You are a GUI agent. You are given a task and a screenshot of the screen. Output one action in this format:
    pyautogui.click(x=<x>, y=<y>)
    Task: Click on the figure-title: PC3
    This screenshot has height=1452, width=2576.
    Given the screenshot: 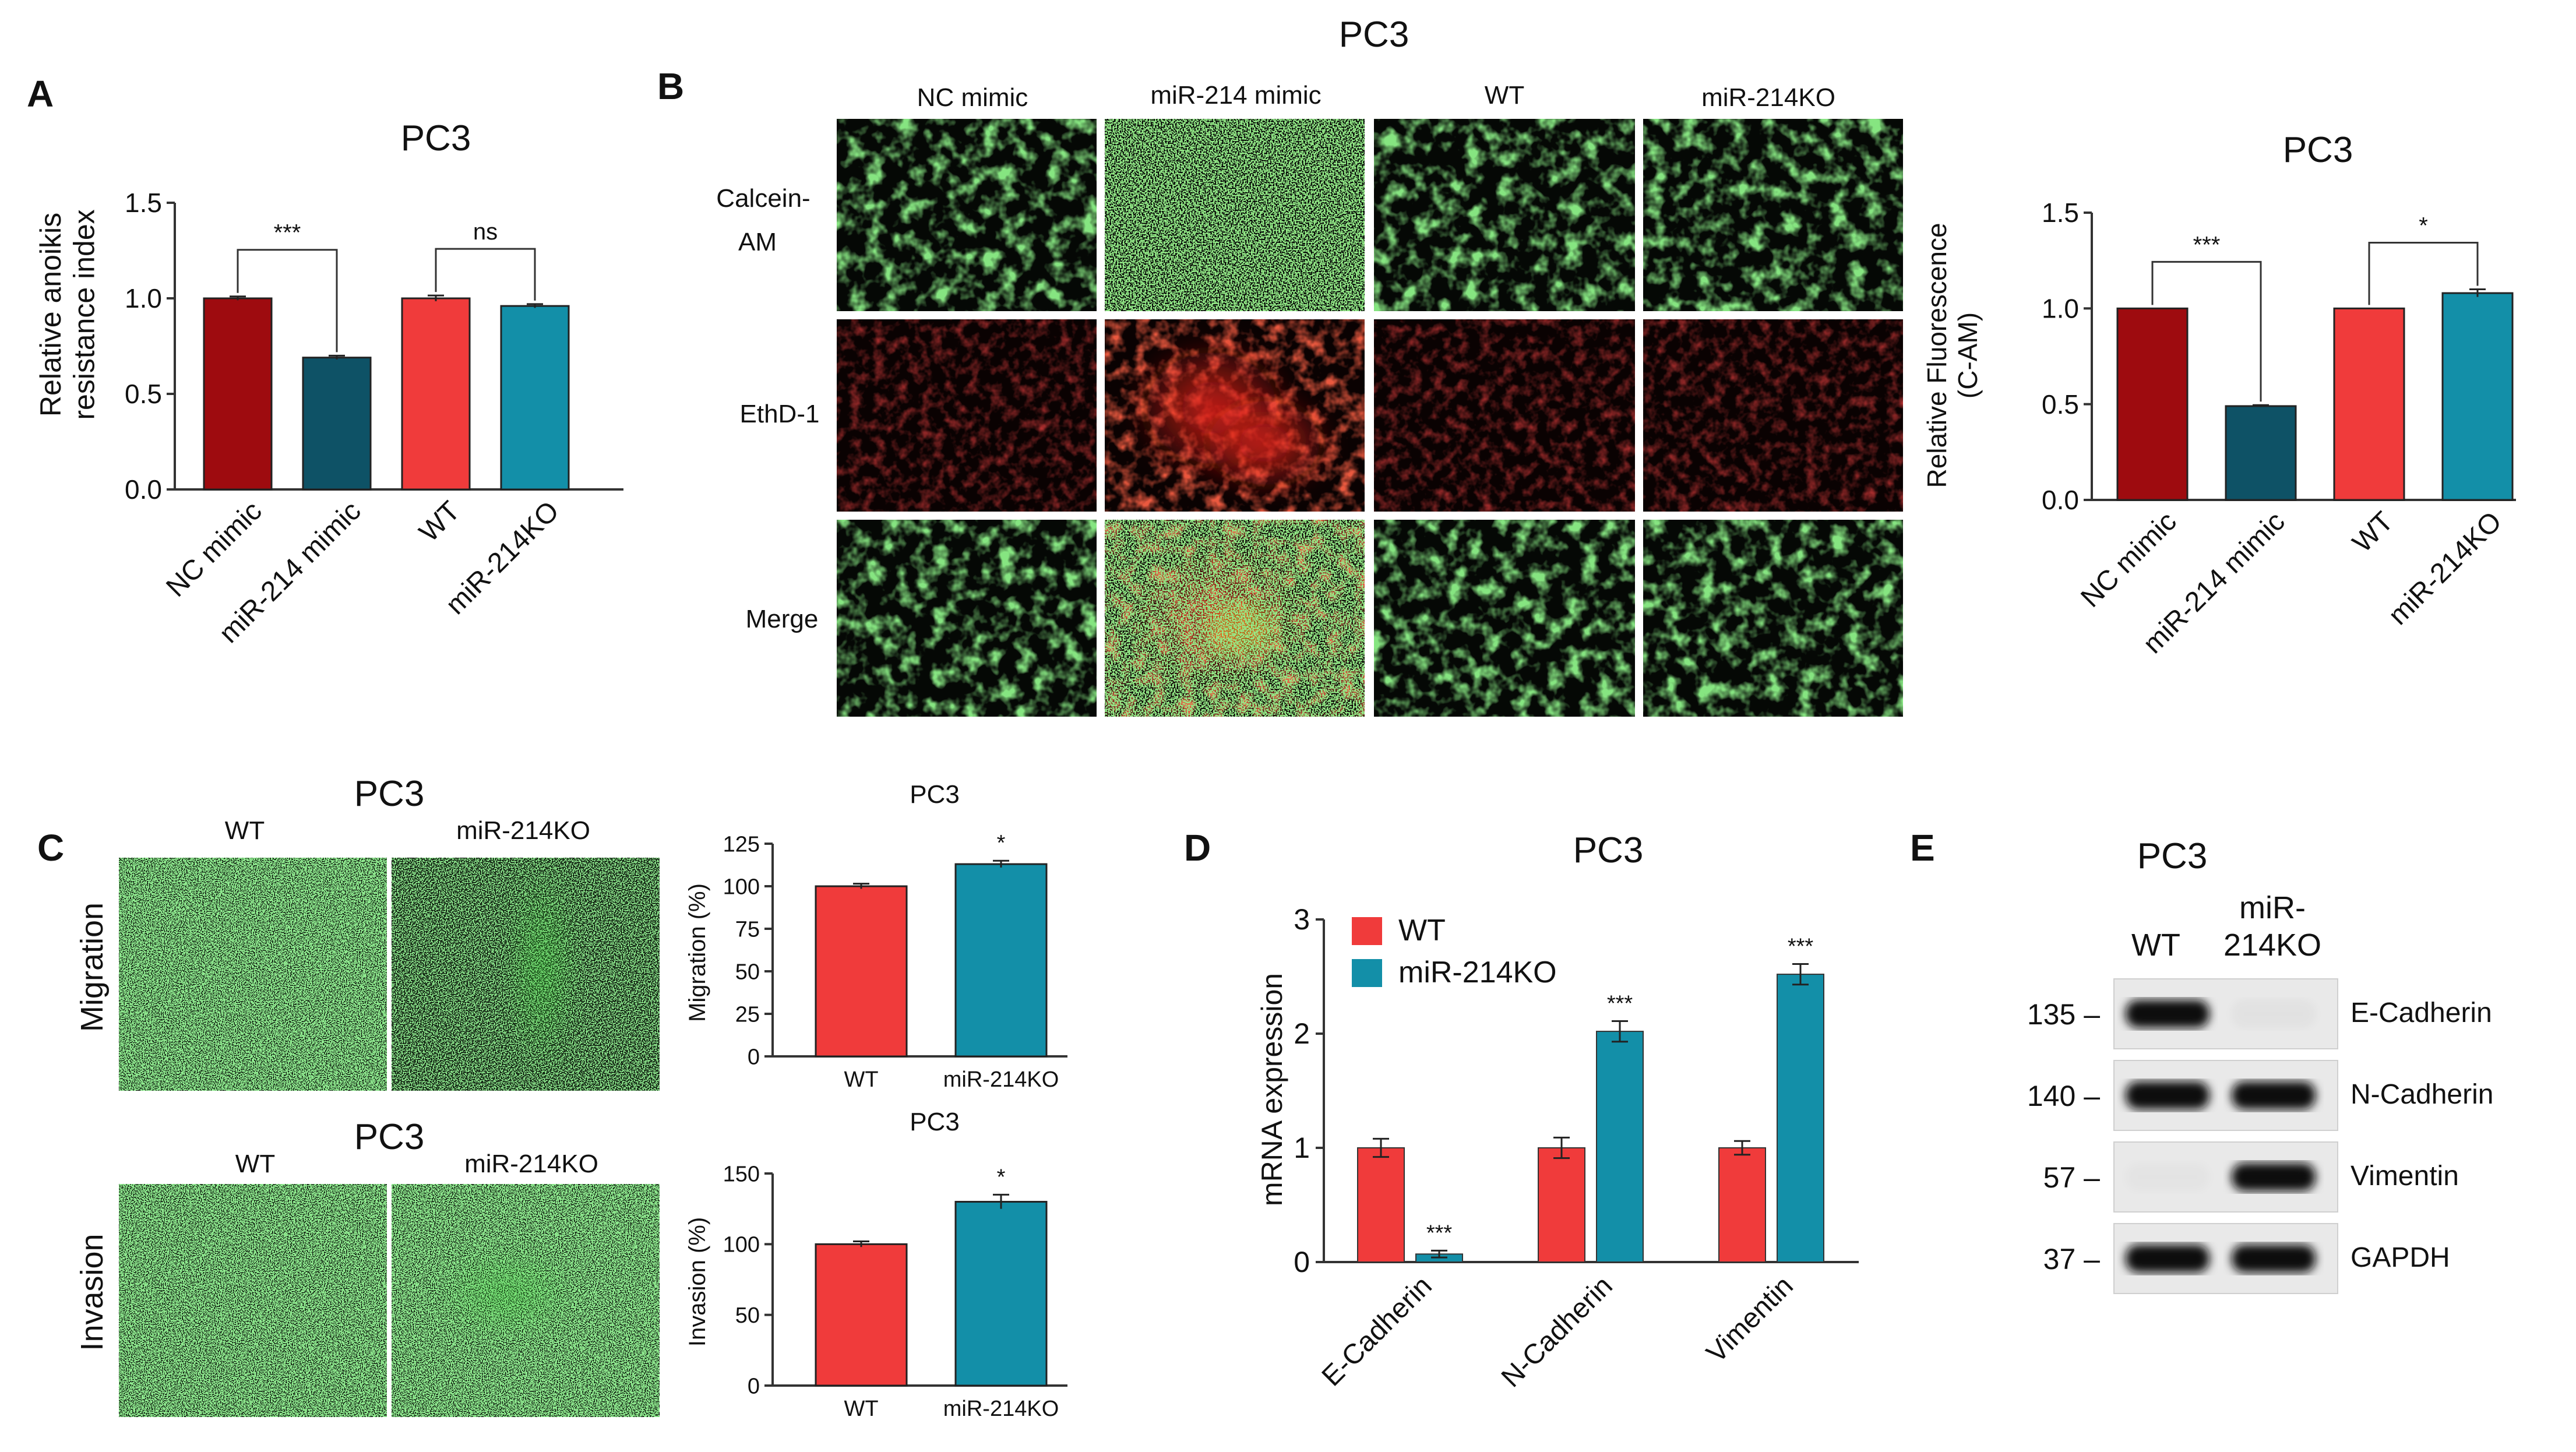 What is the action you would take?
    pyautogui.click(x=1374, y=35)
    